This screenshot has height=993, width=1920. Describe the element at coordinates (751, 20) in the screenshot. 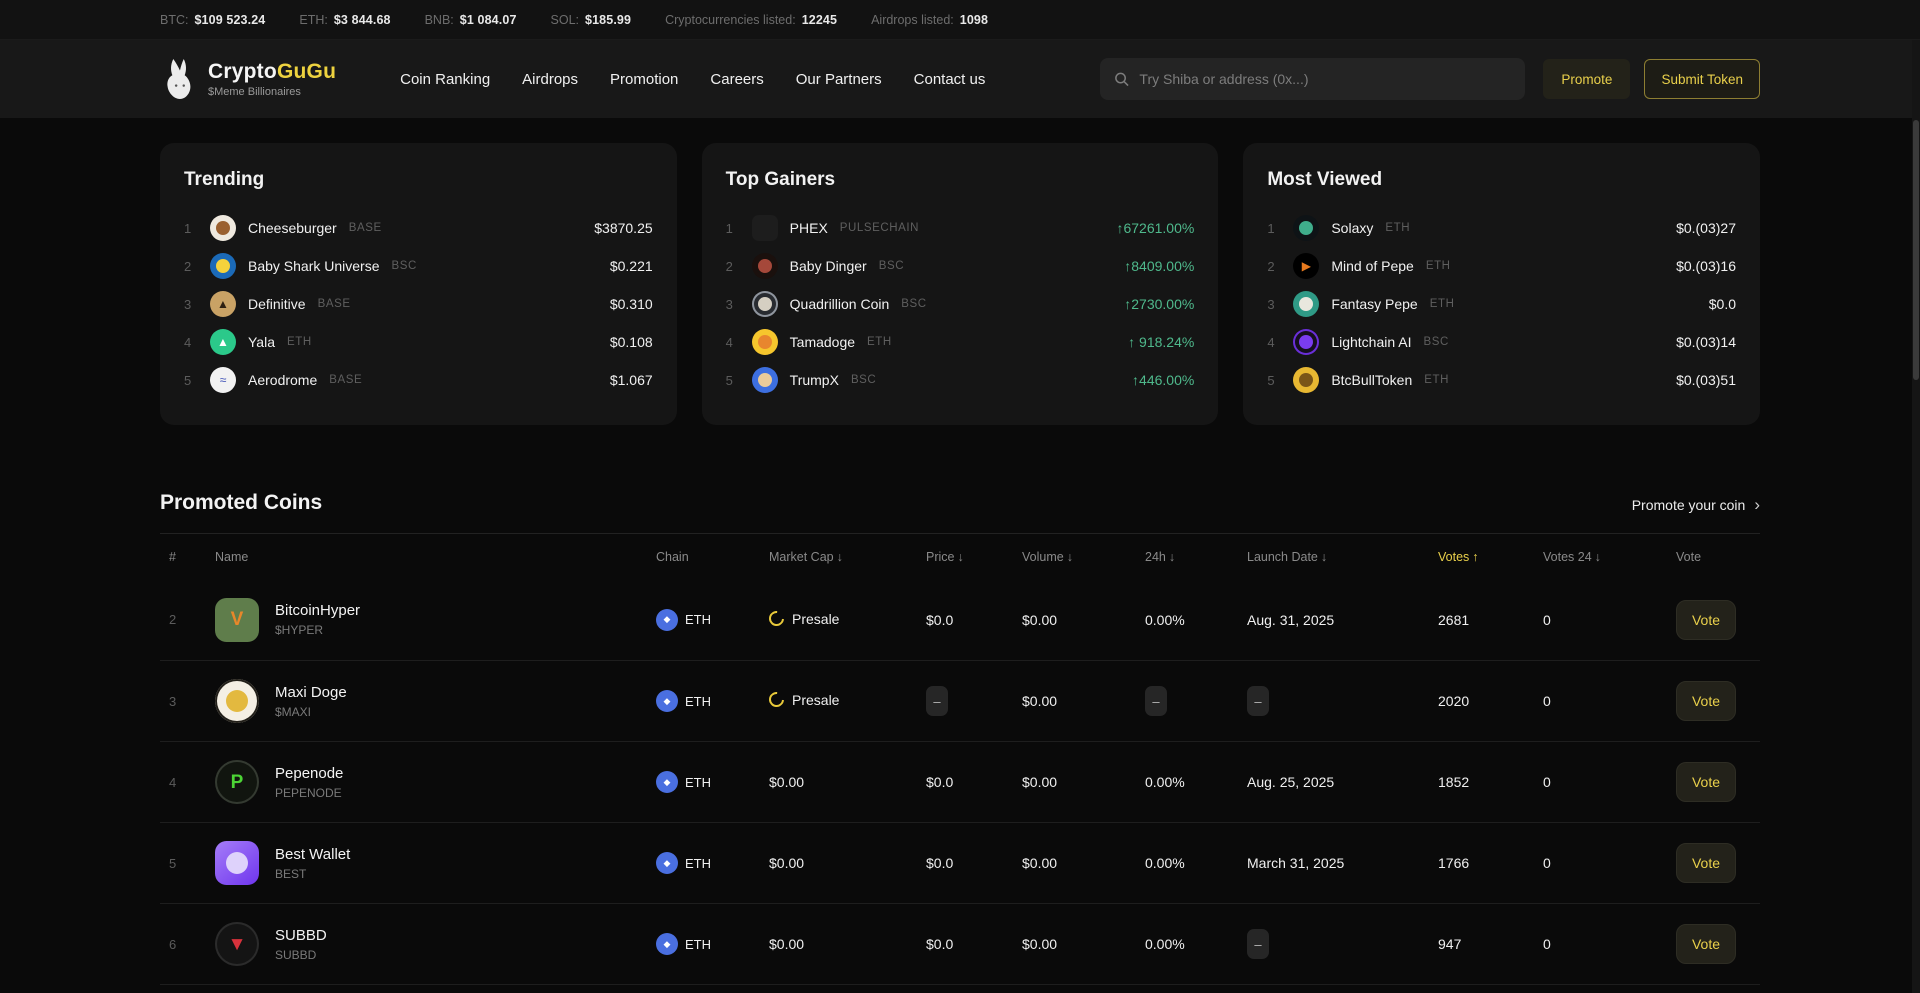

I see `ticker-item: Cryptocurrencies listed: 12245` at that location.